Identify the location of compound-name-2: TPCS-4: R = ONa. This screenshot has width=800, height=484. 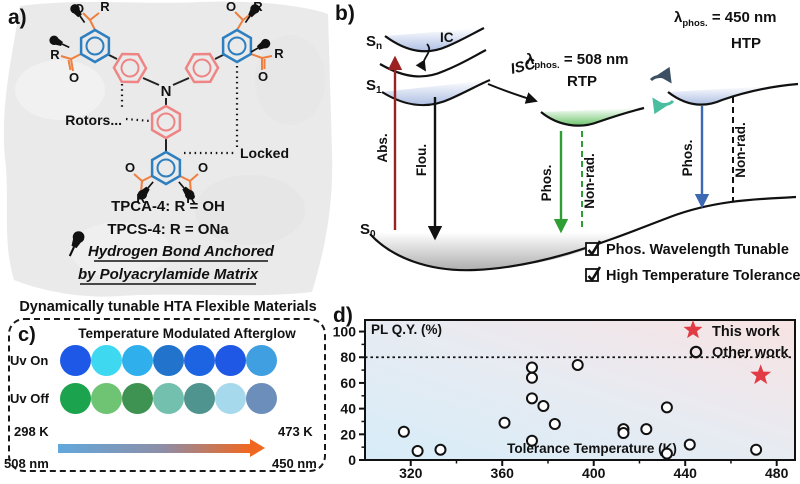
(168, 229).